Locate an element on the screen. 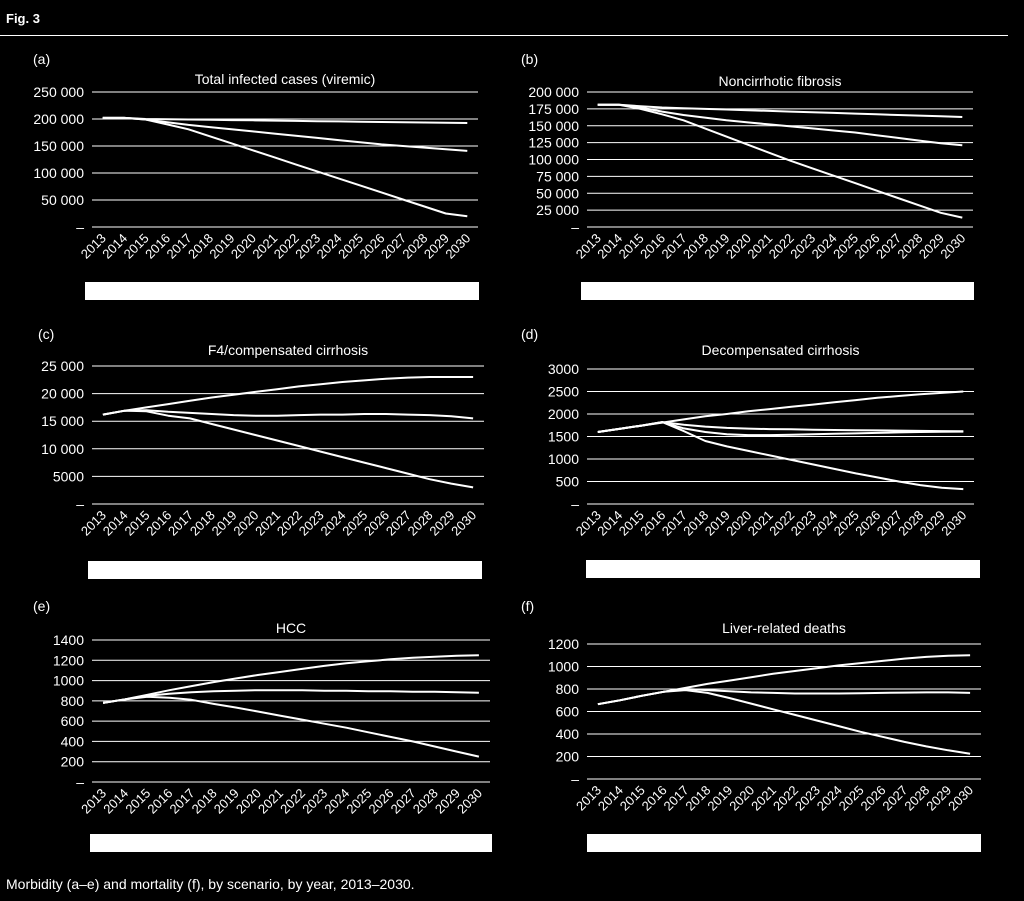 The image size is (1024, 901). chart-title: F4/compensated cirrhosis is located at coordinates (288, 350).